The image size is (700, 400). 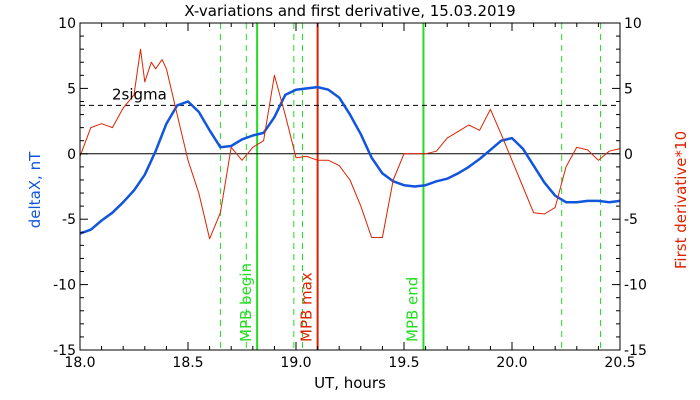 I want to click on marker-labels: MPB begin MPB max MPB end, so click(x=329, y=302).